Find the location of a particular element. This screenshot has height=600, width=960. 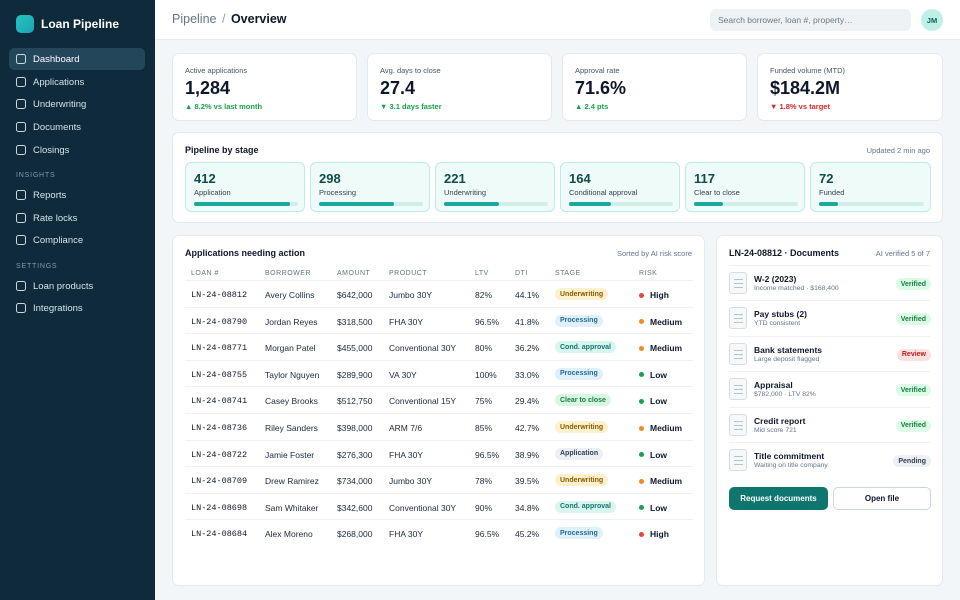

sidebar-item-underwriting: Underwriting is located at coordinates (77, 104).